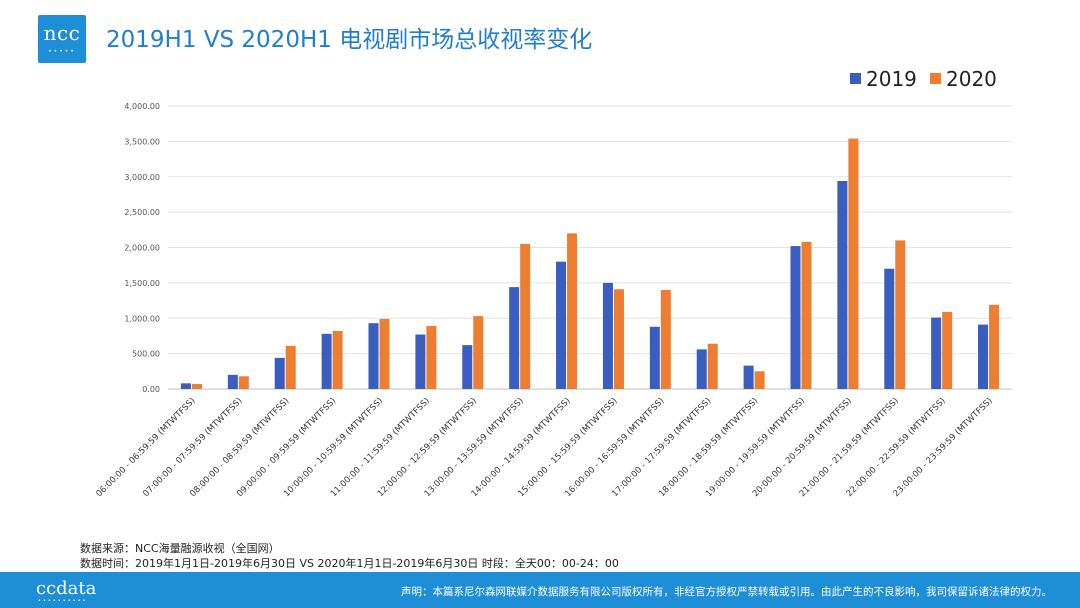 This screenshot has height=608, width=1080. I want to click on y-tick-label: 2,500.00, so click(142, 212).